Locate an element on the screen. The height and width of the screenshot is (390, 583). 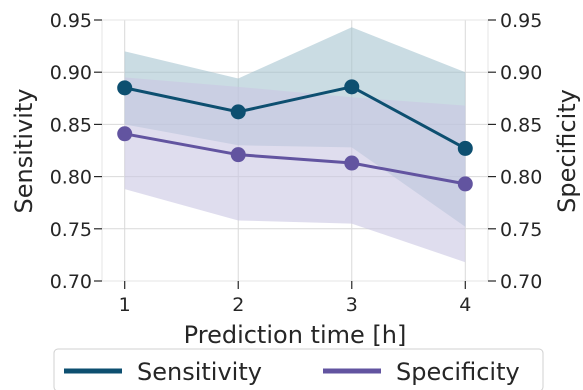
y-axis-label-left: Sensitivity is located at coordinates (24, 151).